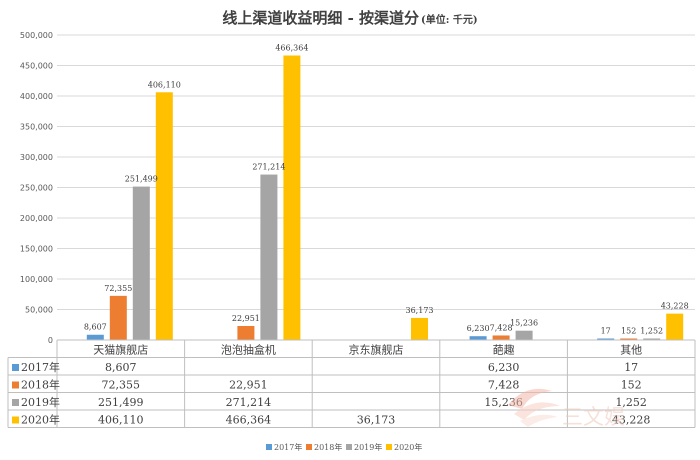  What do you see at coordinates (40, 367) in the screenshot?
I see `series-row-label: 2017年` at bounding box center [40, 367].